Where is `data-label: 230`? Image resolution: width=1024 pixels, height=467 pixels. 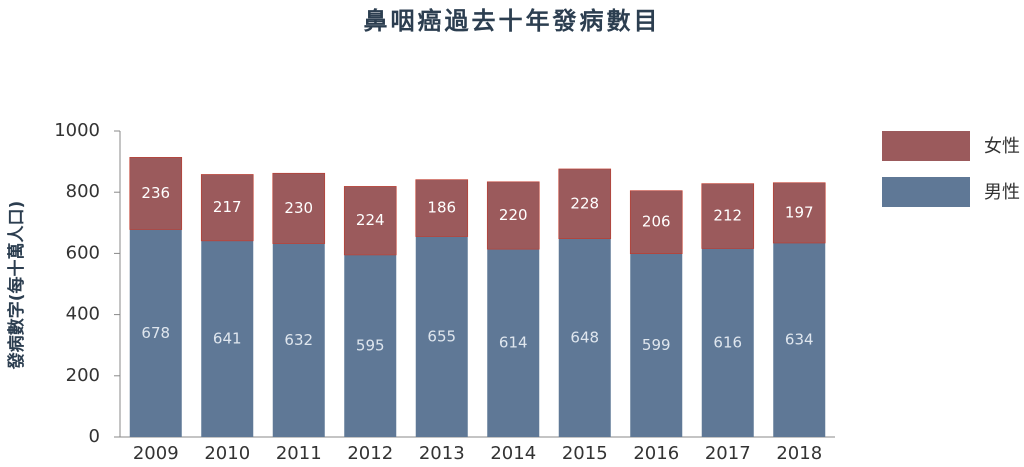
data-label: 230 is located at coordinates (298, 208).